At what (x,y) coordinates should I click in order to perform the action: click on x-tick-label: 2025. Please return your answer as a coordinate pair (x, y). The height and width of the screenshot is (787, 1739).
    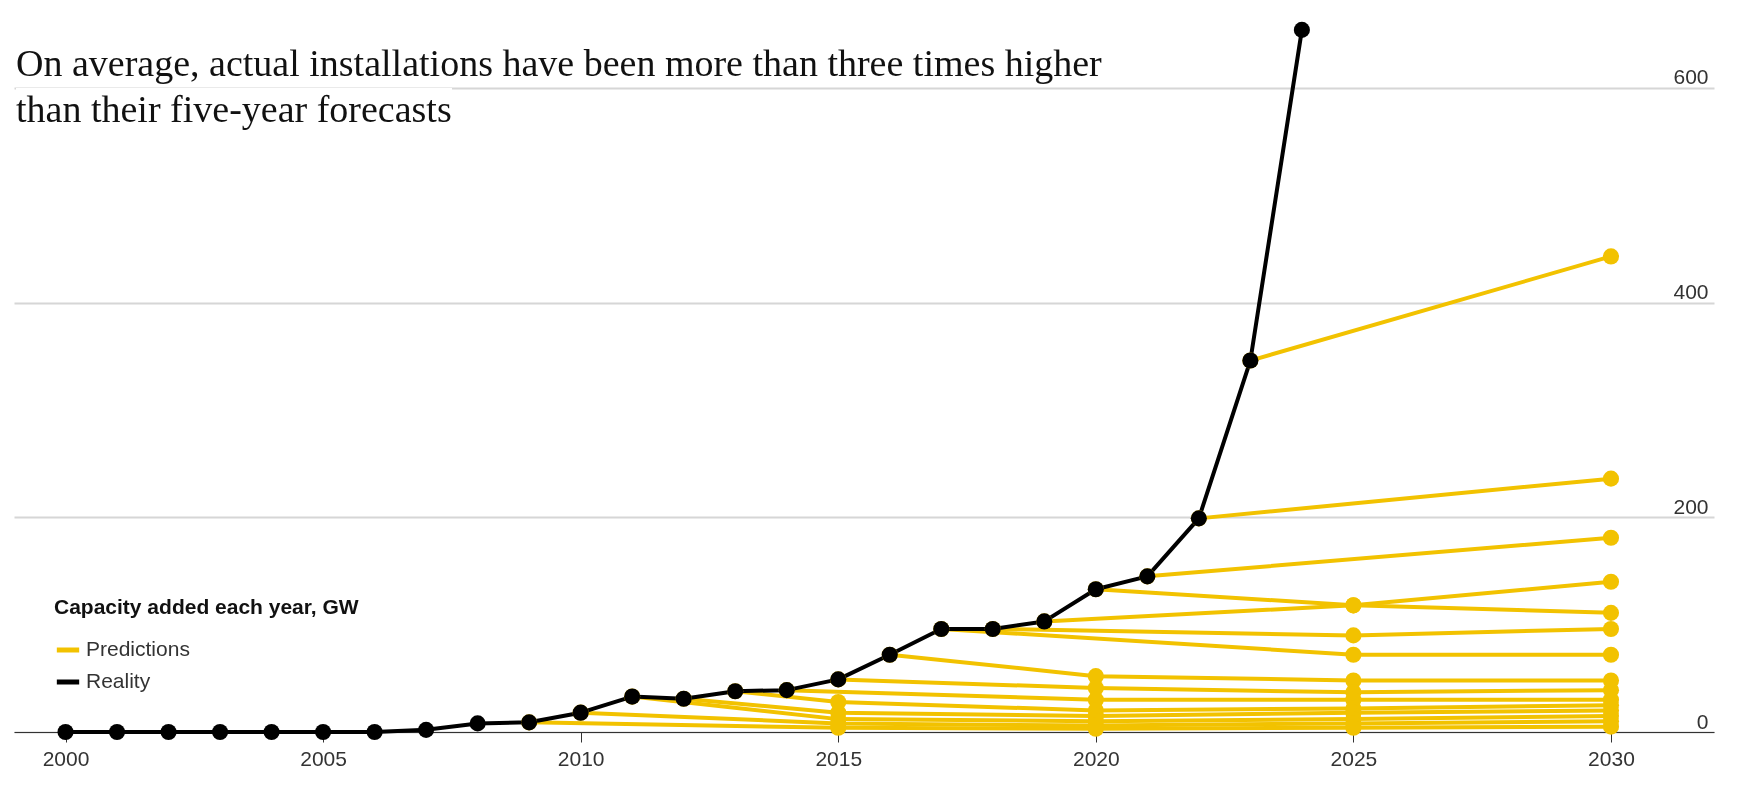
    Looking at the image, I should click on (1354, 758).